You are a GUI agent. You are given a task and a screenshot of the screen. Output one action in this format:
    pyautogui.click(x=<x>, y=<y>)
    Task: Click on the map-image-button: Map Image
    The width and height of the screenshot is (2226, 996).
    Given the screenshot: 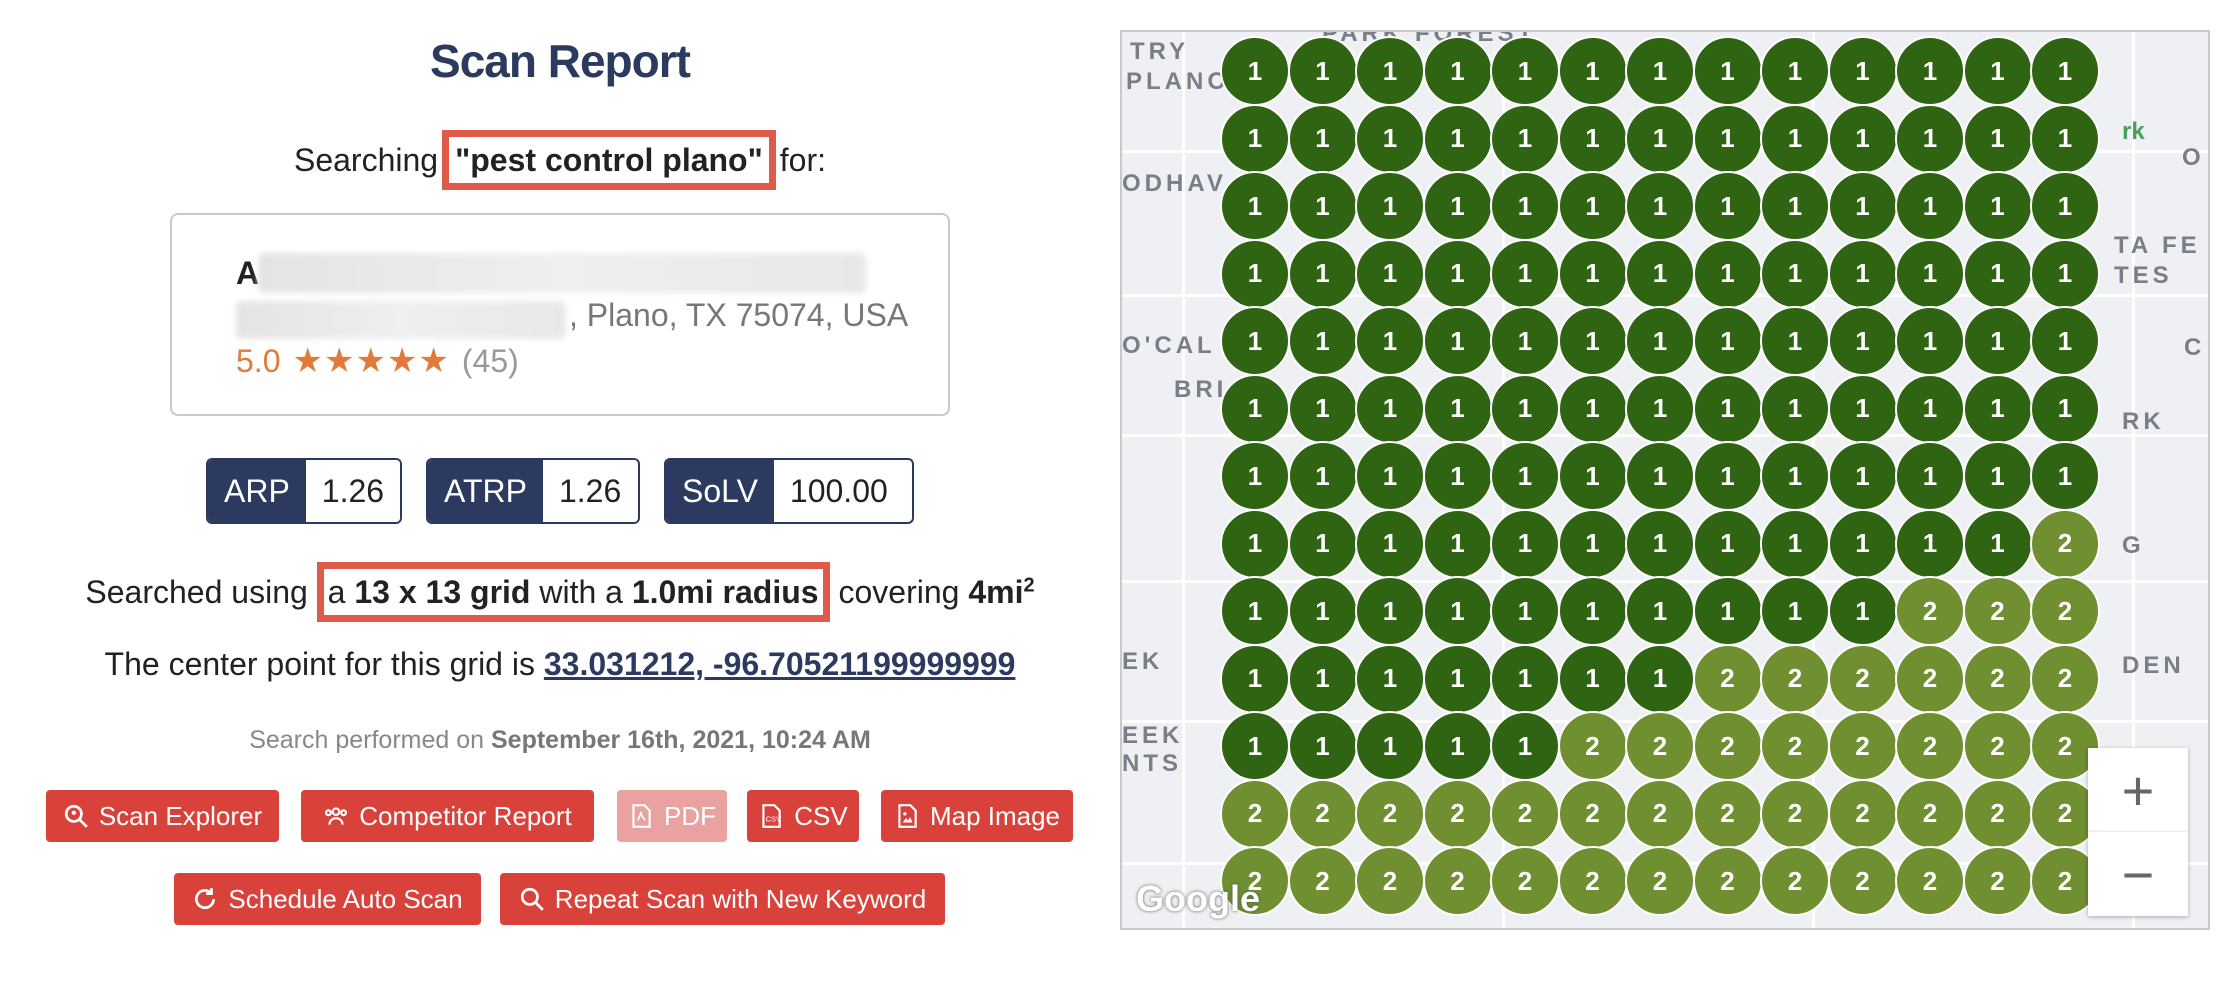 What is the action you would take?
    pyautogui.click(x=977, y=816)
    